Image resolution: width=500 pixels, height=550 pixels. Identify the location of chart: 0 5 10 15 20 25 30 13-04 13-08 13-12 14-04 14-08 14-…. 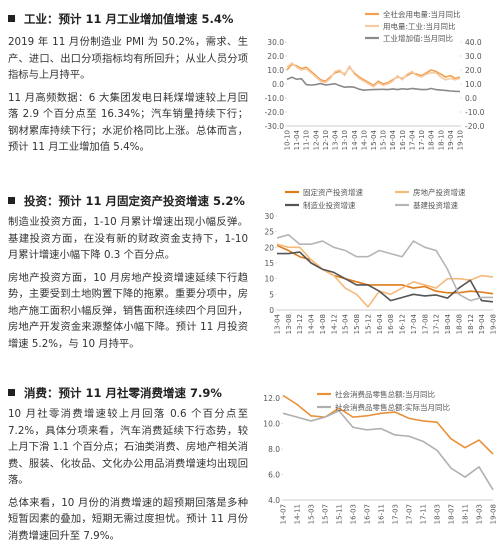
(381, 260).